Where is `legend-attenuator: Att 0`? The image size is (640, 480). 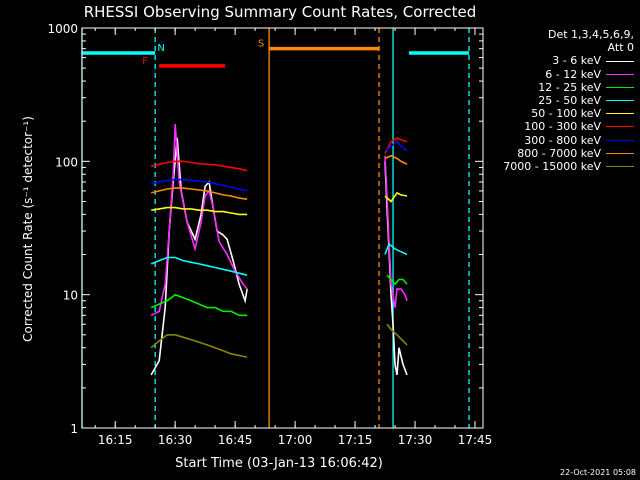
legend-attenuator: Att 0 is located at coordinates (620, 48).